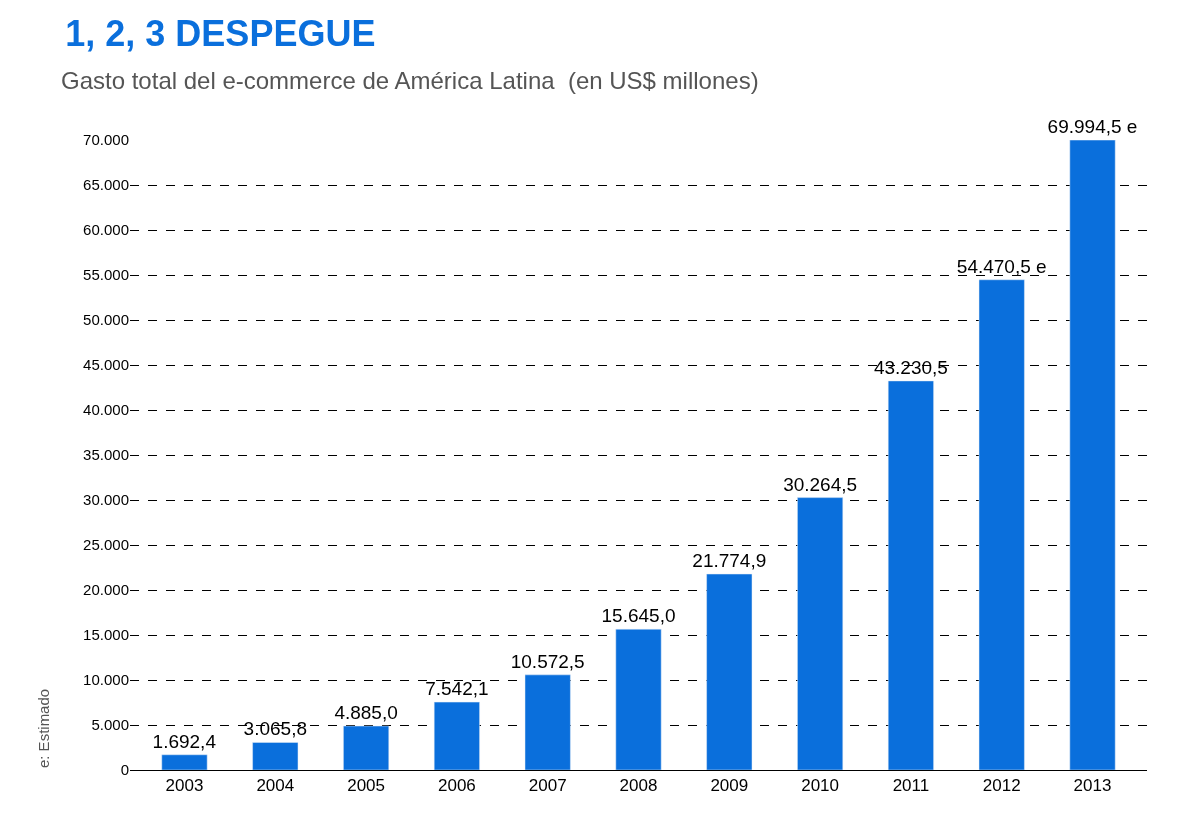 The width and height of the screenshot is (1187, 815). I want to click on x-tick-label: 2013, so click(1092, 786).